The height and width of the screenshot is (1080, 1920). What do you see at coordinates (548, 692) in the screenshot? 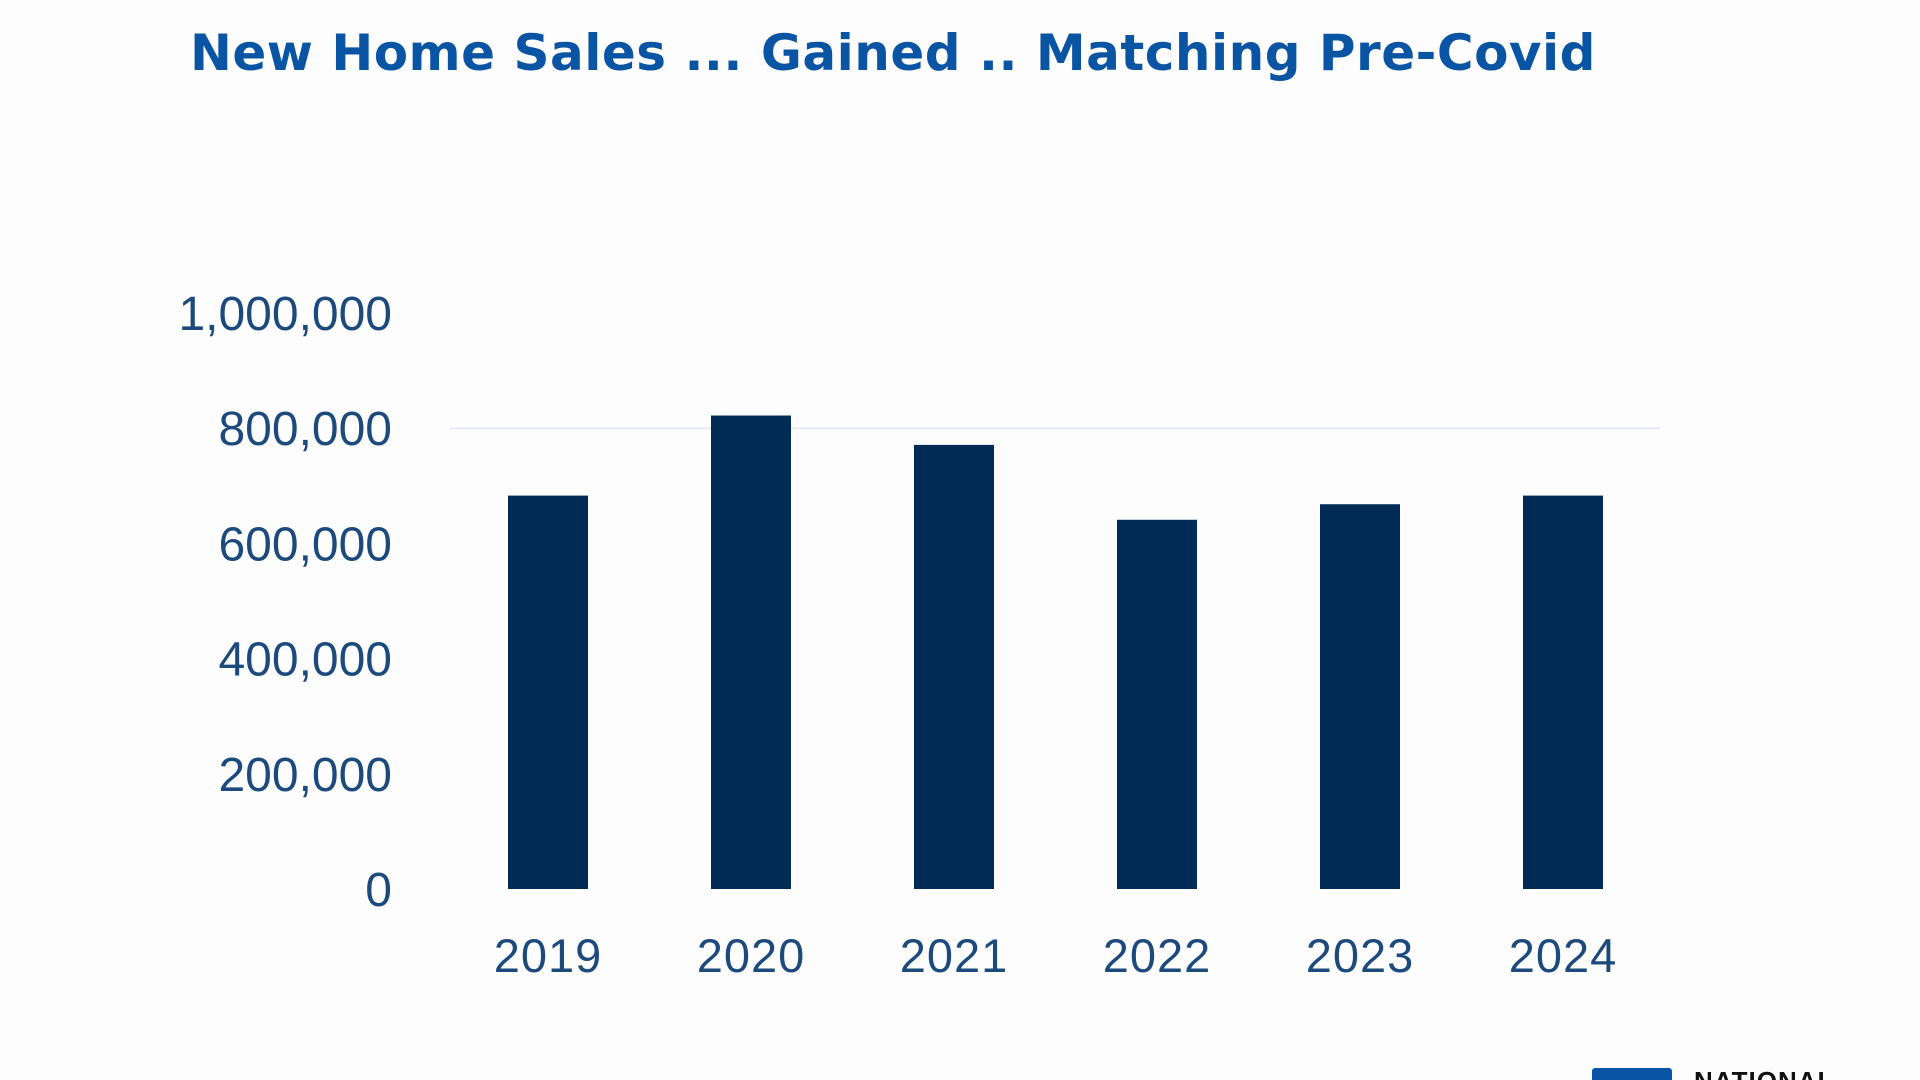
I see `bar-2019` at bounding box center [548, 692].